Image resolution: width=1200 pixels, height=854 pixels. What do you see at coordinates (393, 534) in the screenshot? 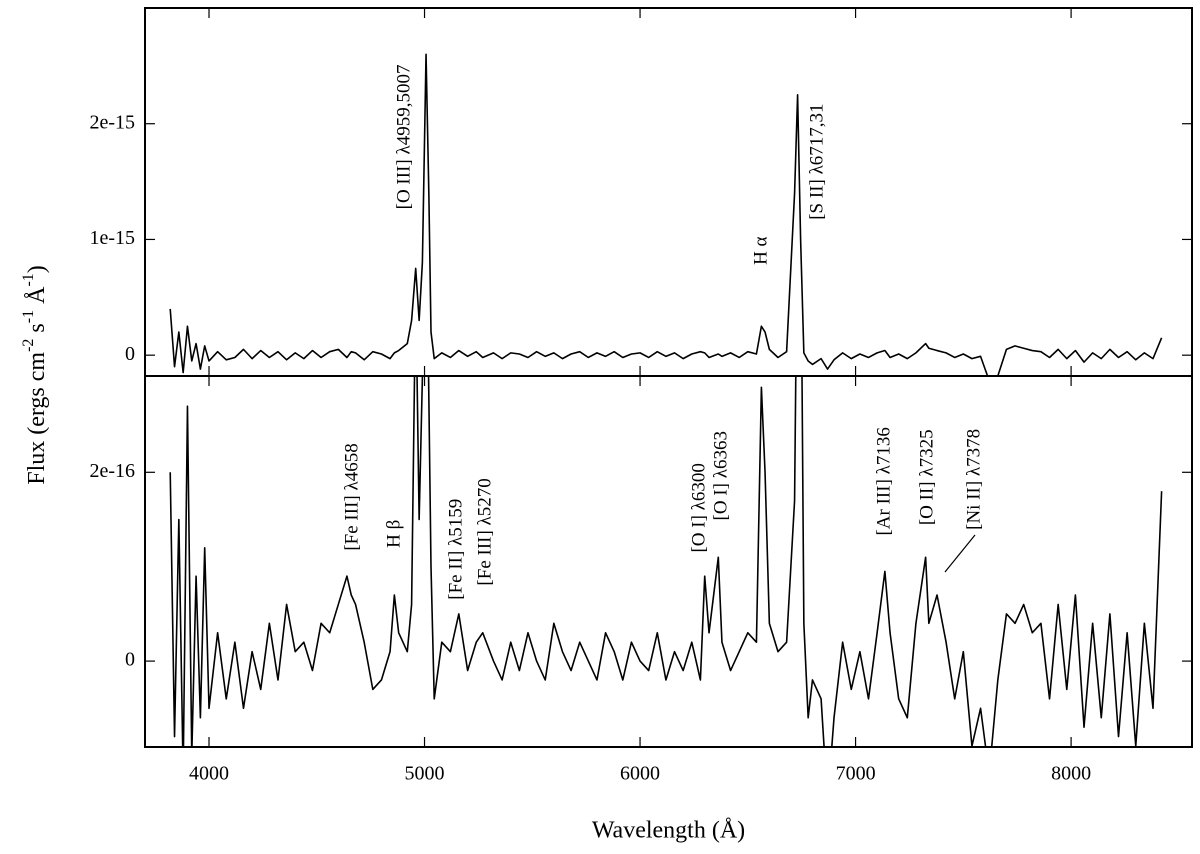
I see `line-annotation: H β` at bounding box center [393, 534].